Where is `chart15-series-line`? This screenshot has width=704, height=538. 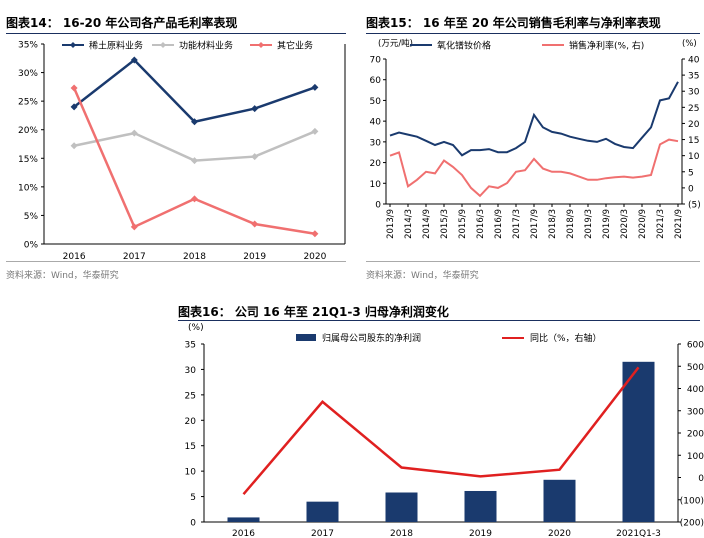
chart15-series-line is located at coordinates (534, 168).